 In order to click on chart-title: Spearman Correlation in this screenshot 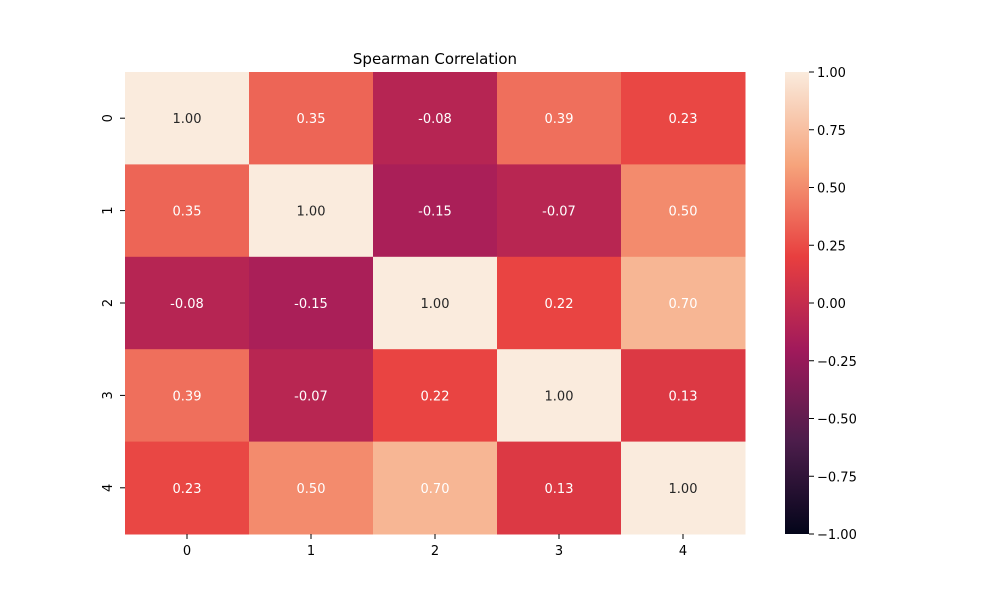, I will do `click(435, 59)`.